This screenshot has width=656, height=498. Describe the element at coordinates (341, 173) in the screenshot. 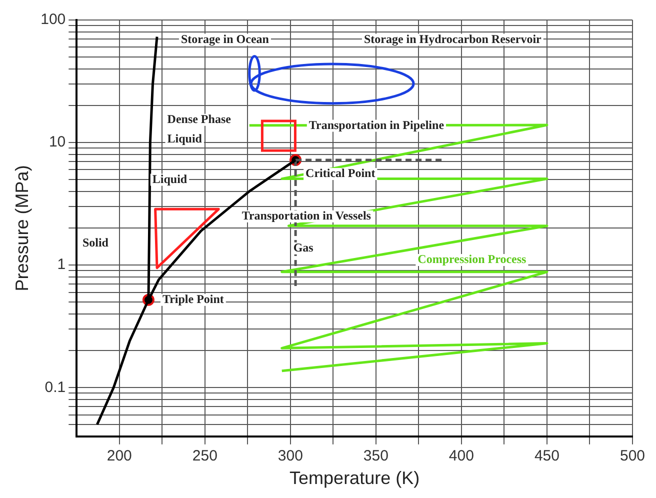

I see `annotation: Critical Point` at that location.